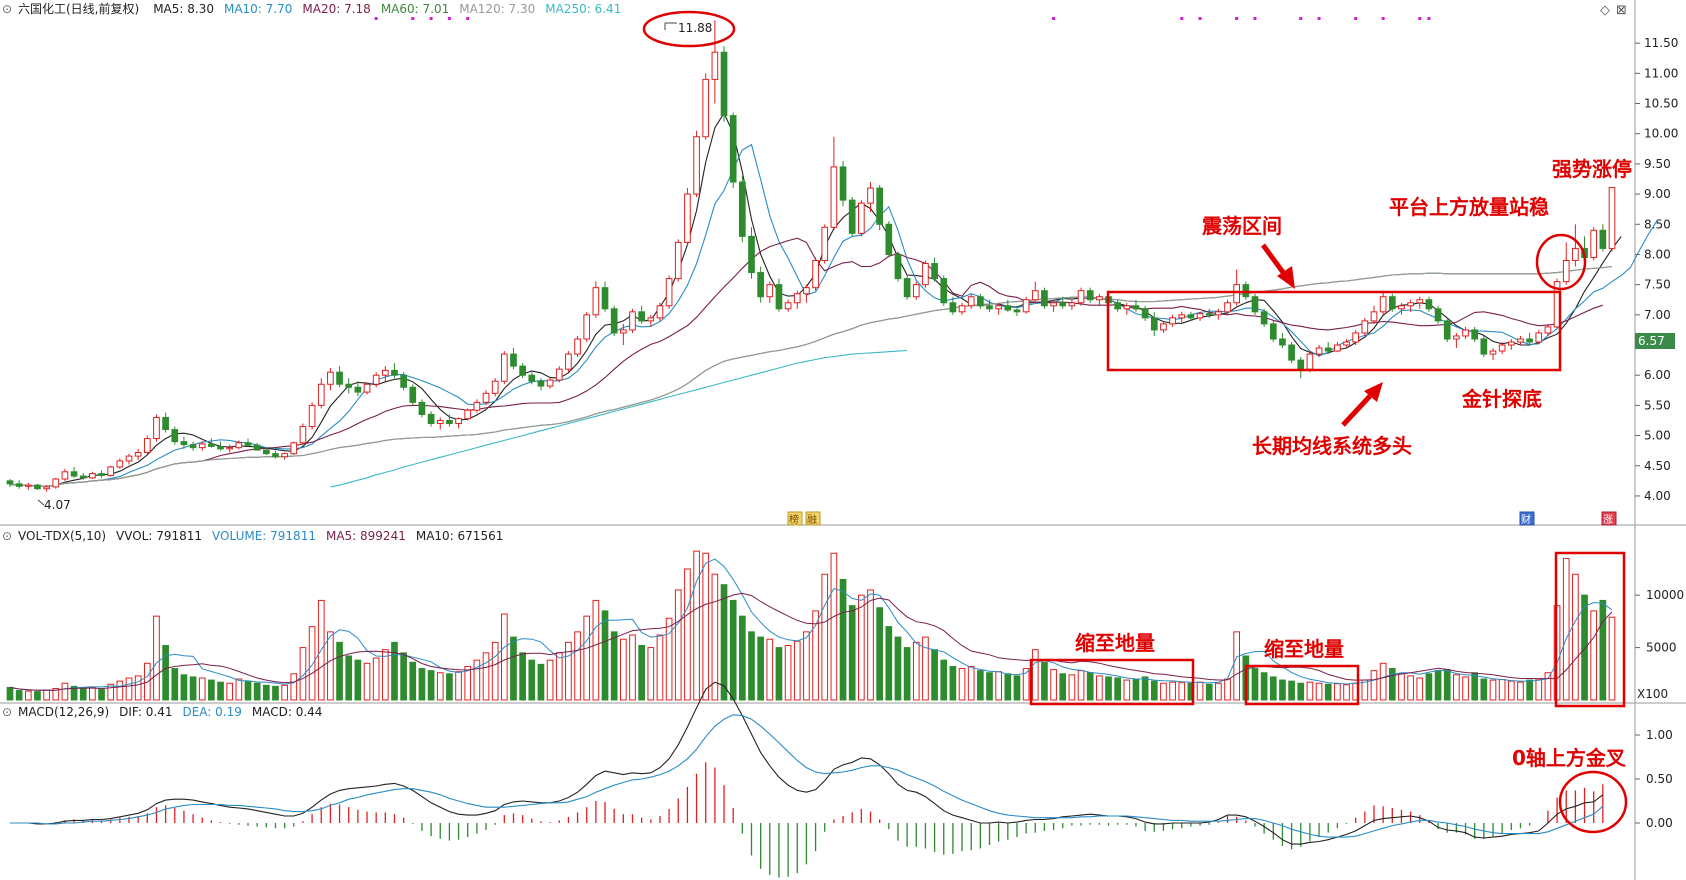 The width and height of the screenshot is (1686, 880). I want to click on collapse-icon: ⊙, so click(7, 9).